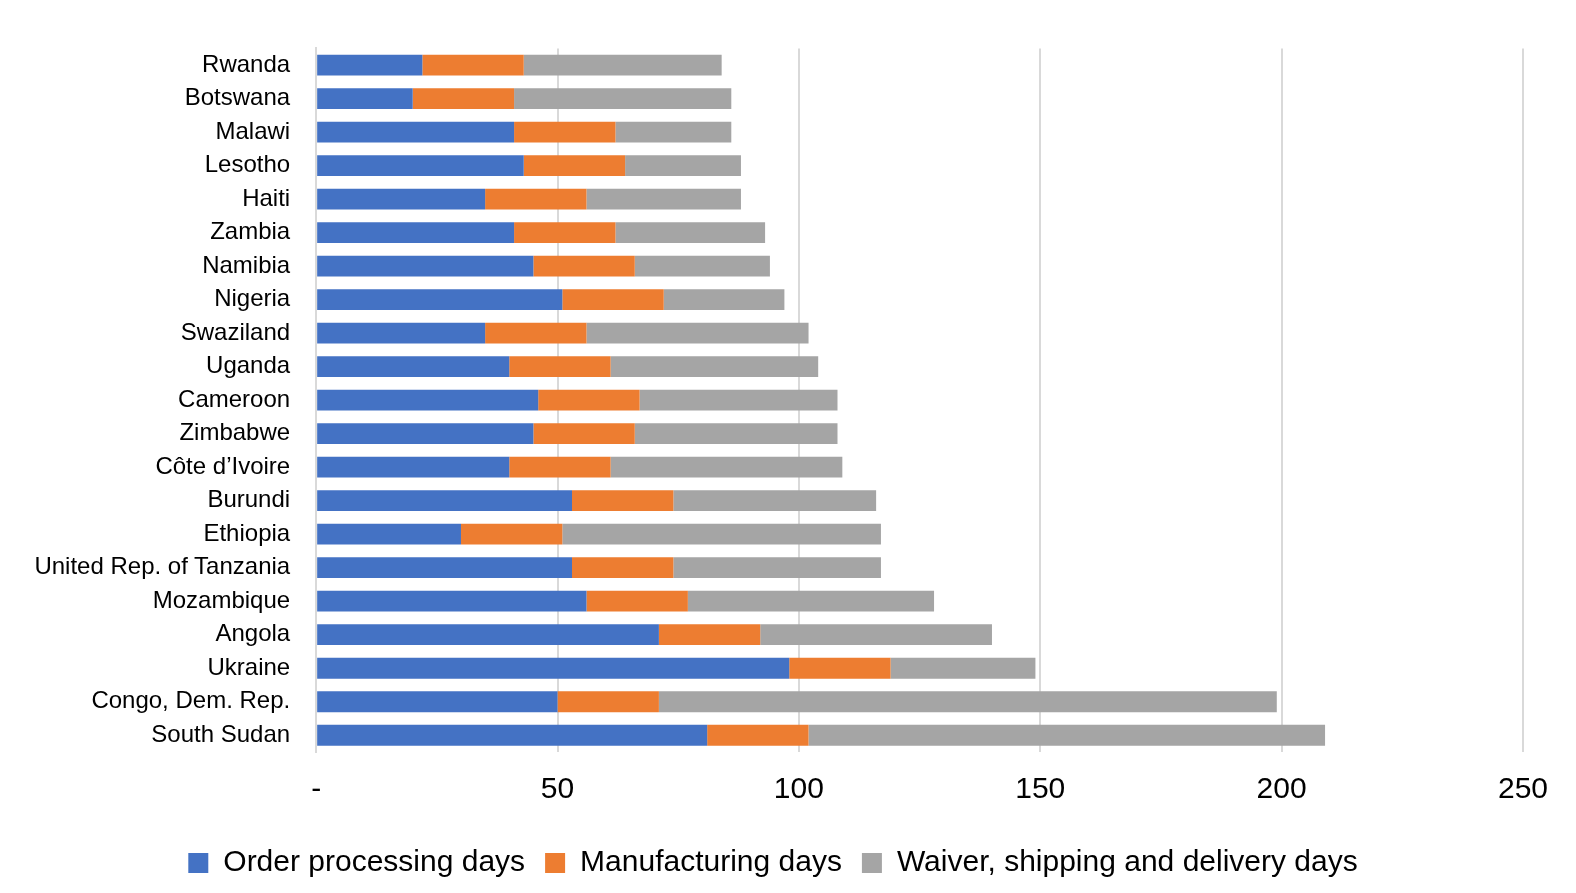 The height and width of the screenshot is (893, 1576). Describe the element at coordinates (237, 97) in the screenshot. I see `y-tick-label: Botswana` at that location.